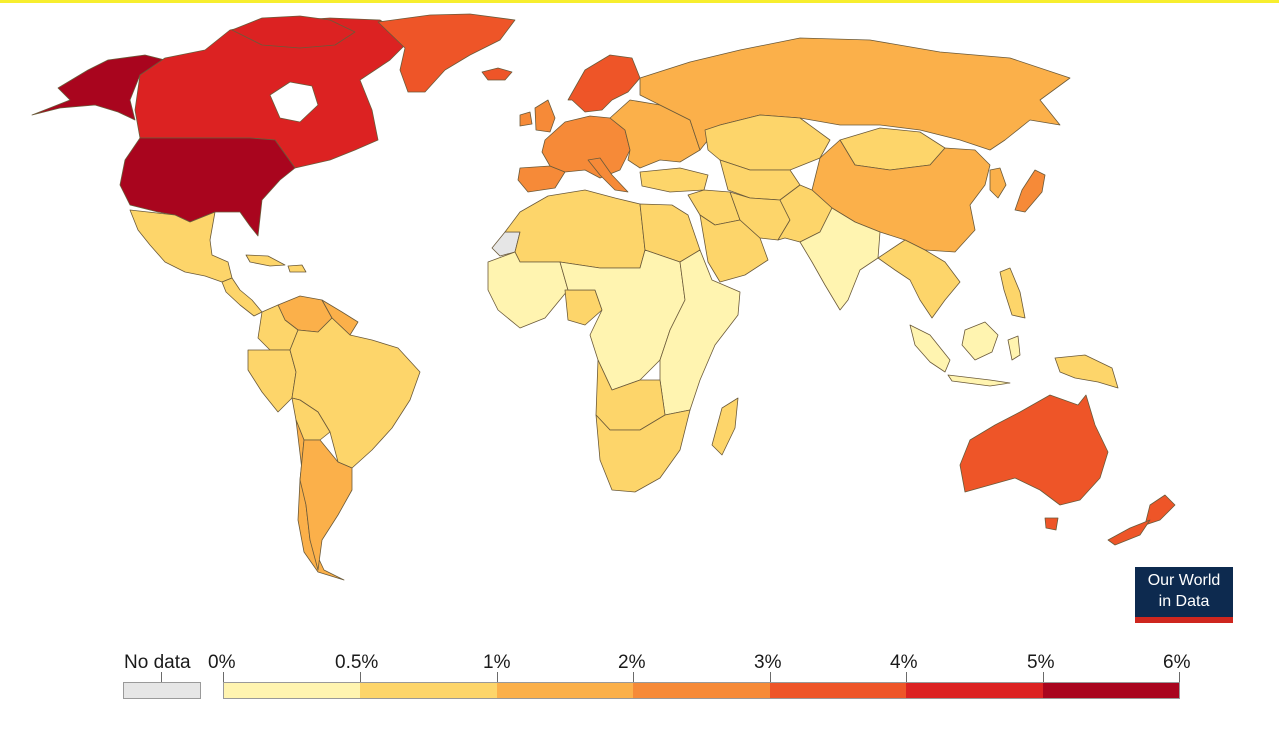 The image size is (1279, 749). Describe the element at coordinates (294, 102) in the screenshot. I see `hudson-bay` at that location.